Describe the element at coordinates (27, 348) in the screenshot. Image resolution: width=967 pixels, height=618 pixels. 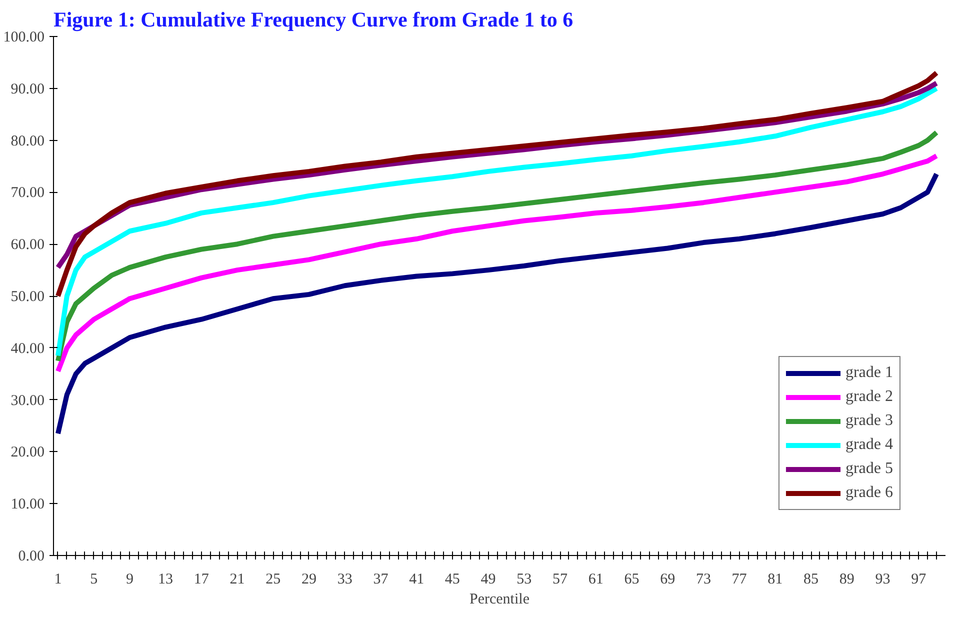
I see `y-tick-label: 40.00` at that location.